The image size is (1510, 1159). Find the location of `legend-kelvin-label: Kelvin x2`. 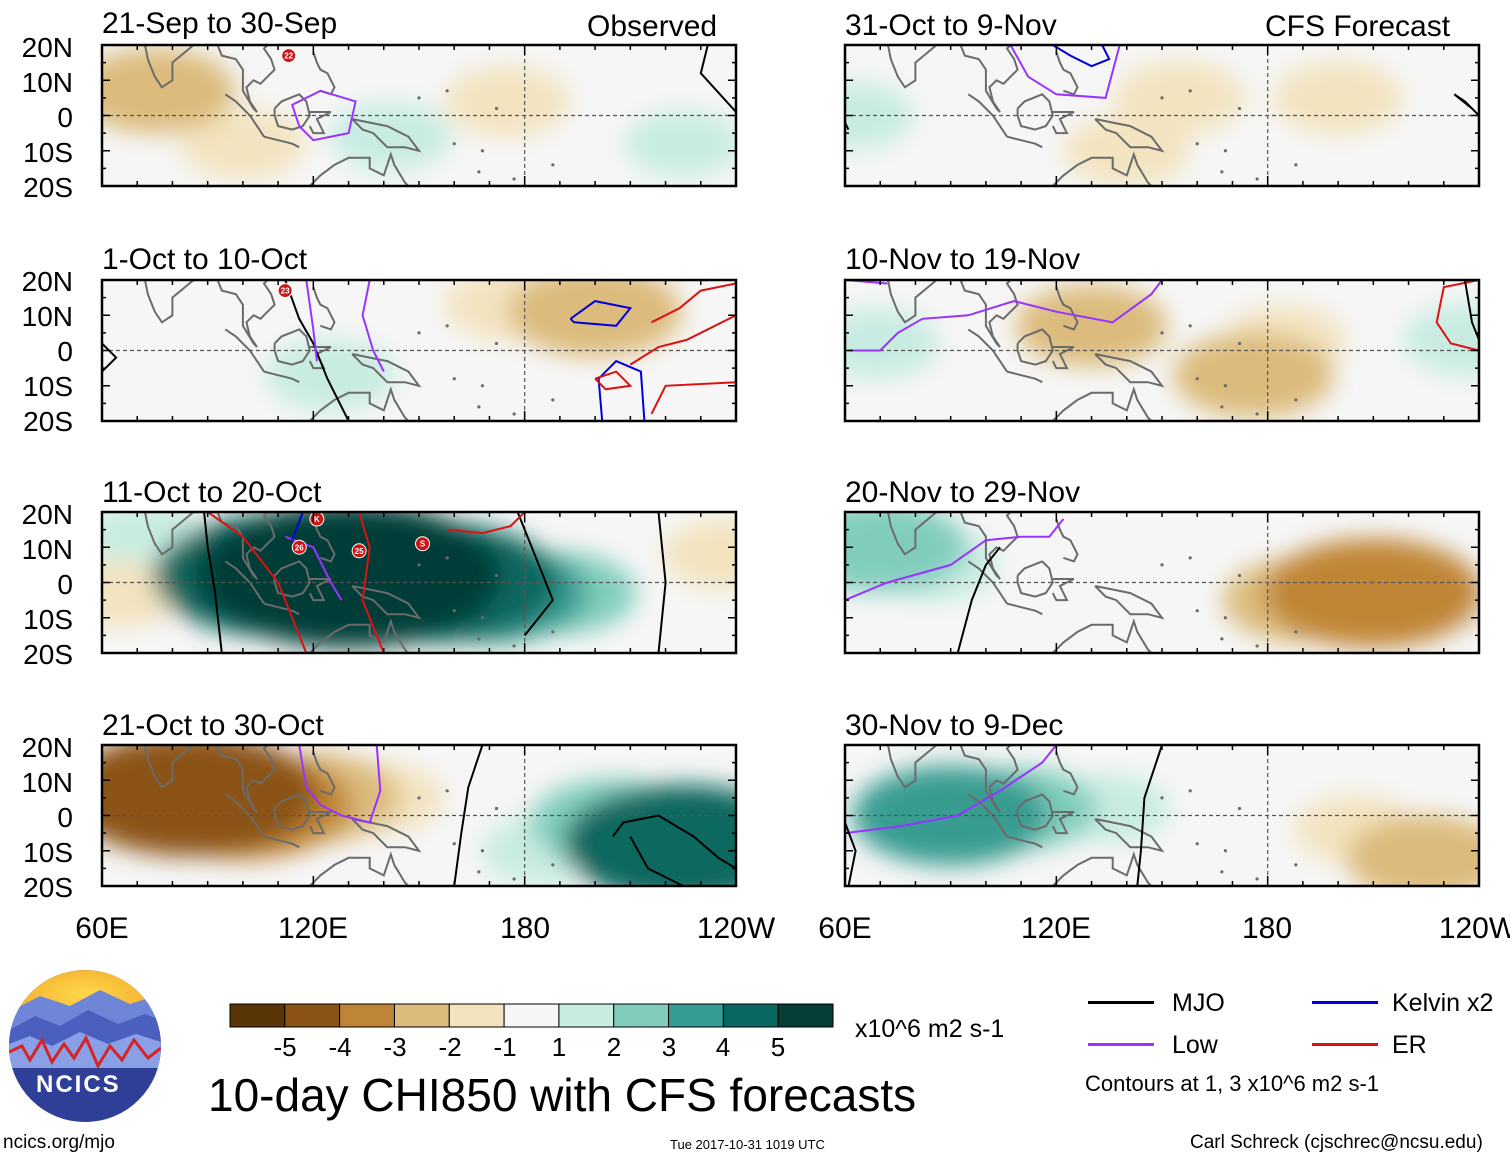

legend-kelvin-label: Kelvin x2 is located at coordinates (1443, 1003).